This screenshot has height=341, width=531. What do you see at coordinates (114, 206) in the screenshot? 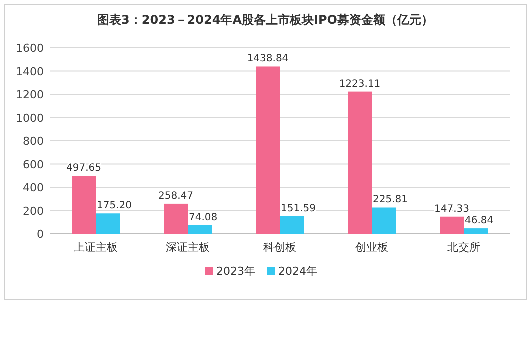
I see `data-label: 175.20` at bounding box center [114, 206].